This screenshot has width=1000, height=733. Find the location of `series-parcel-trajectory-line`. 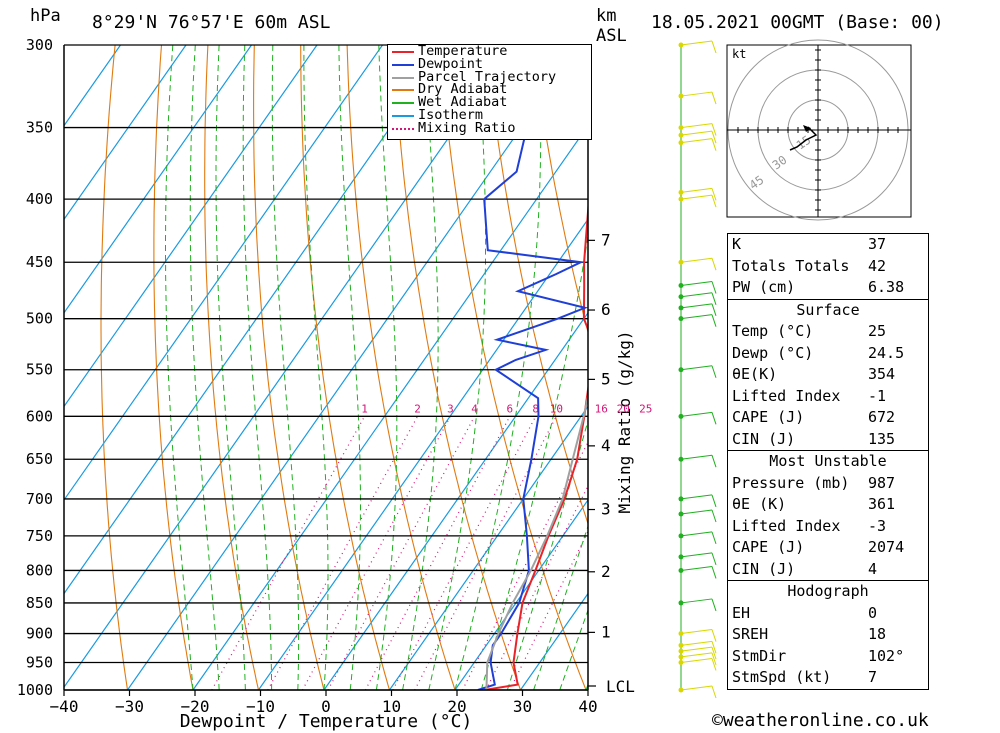

series-parcel-trajectory-line is located at coordinates (536, 541).